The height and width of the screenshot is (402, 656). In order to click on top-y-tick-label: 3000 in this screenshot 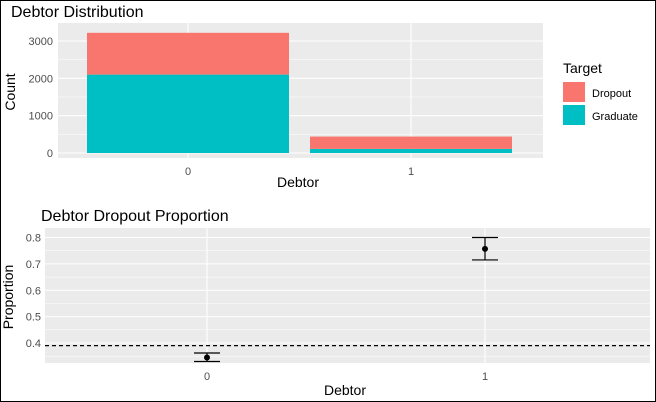, I will do `click(41, 42)`.